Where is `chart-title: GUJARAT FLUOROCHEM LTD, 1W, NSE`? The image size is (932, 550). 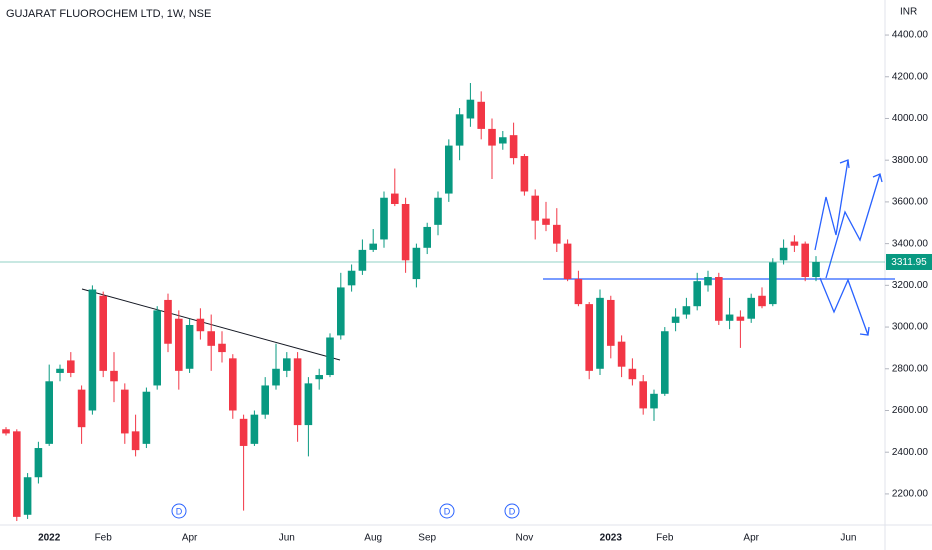
chart-title: GUJARAT FLUOROCHEM LTD, 1W, NSE is located at coordinates (108, 14).